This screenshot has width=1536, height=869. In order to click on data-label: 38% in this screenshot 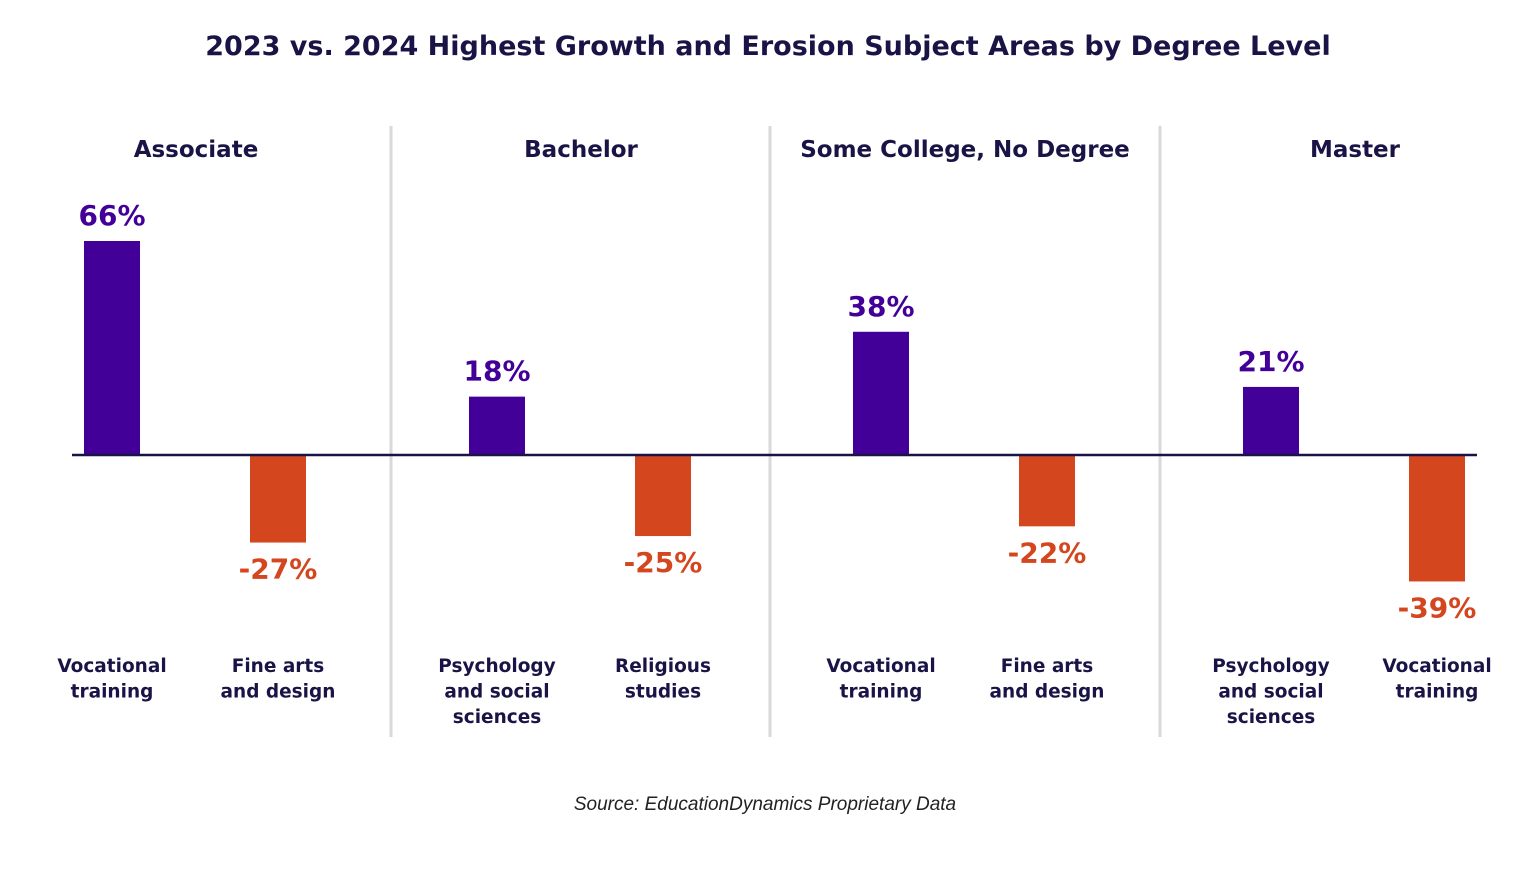, I will do `click(880, 306)`.